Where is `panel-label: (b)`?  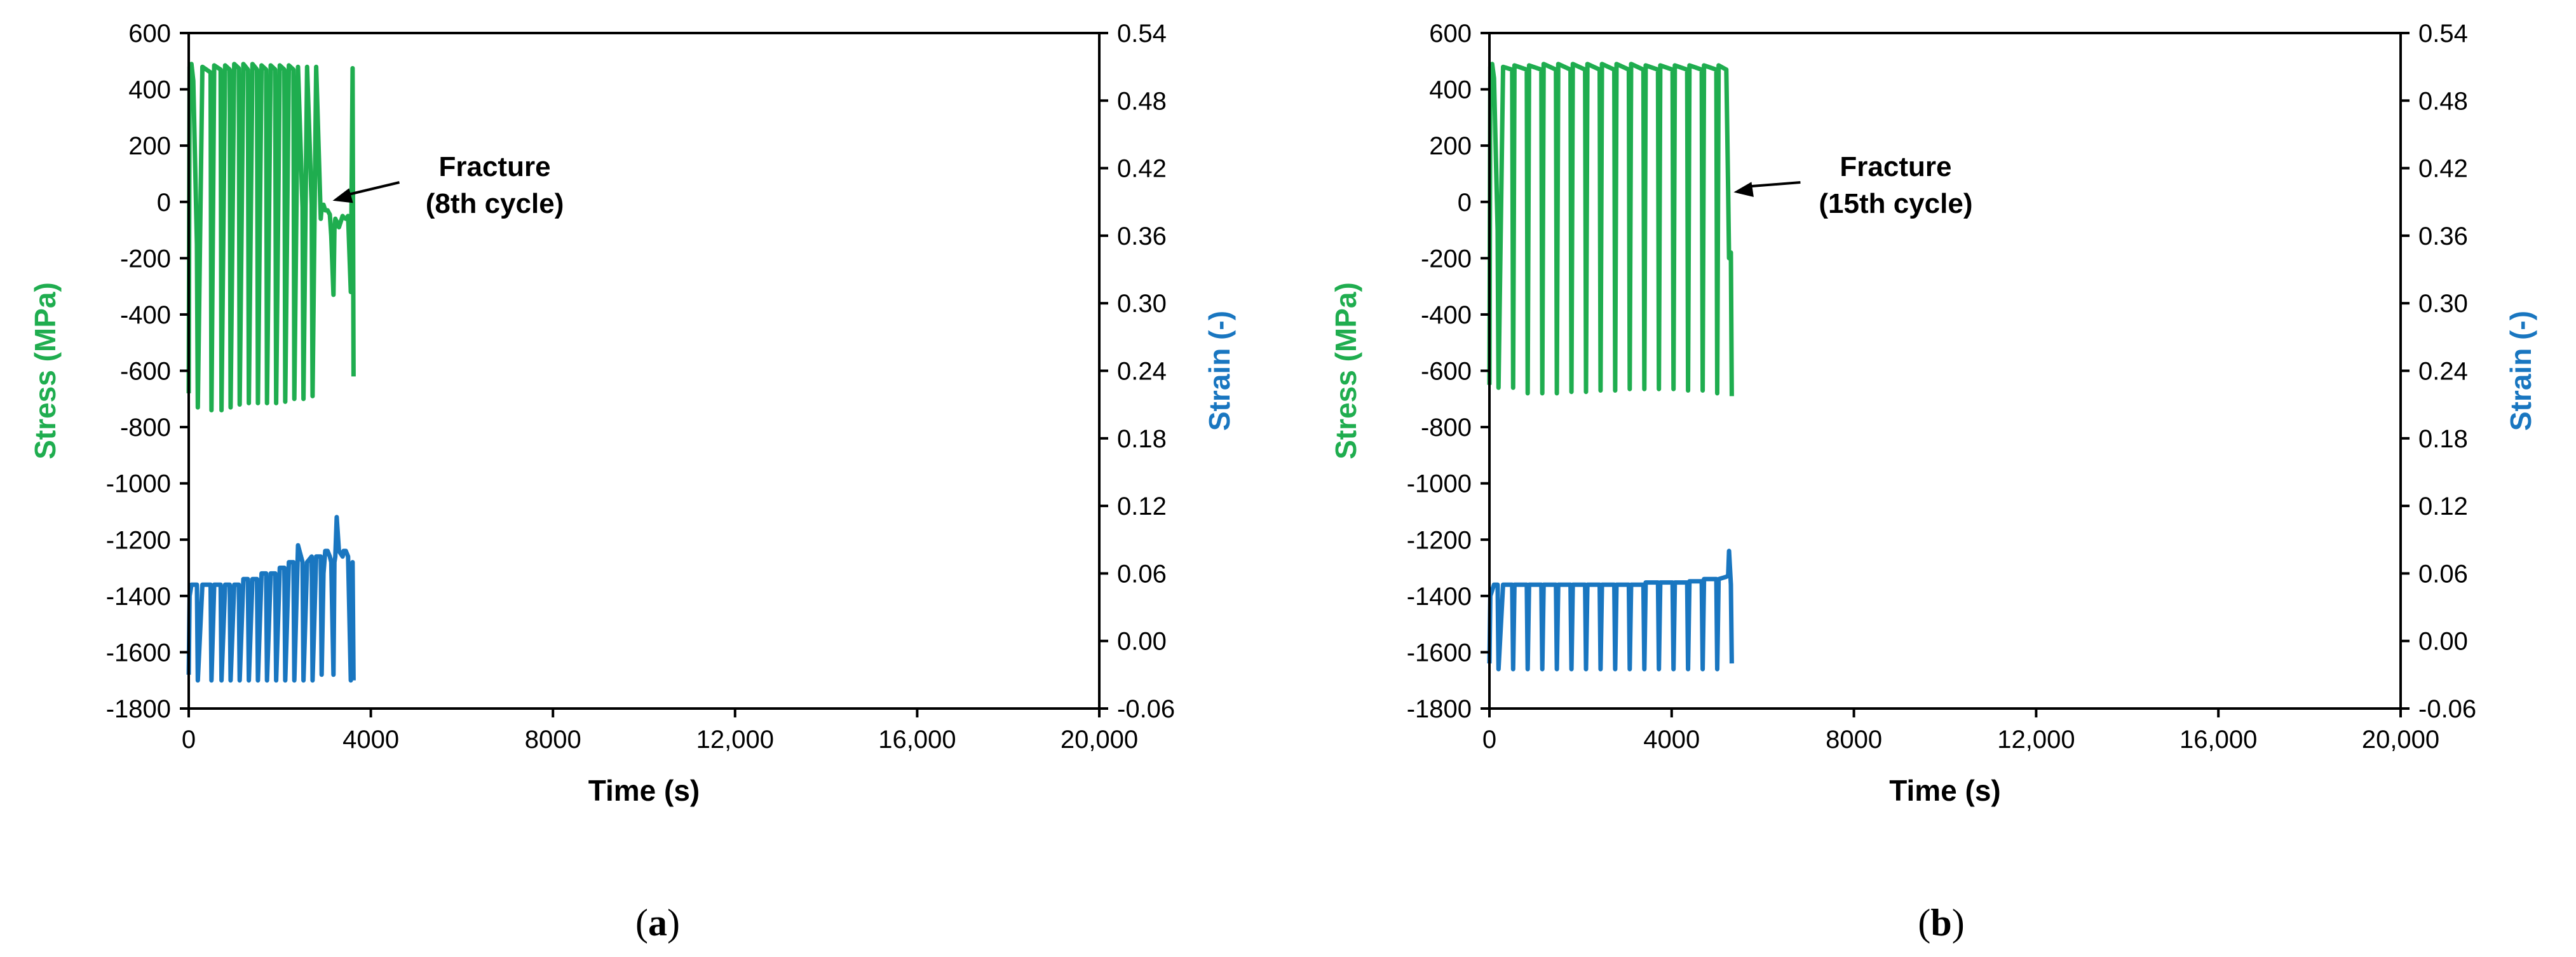 panel-label: (b) is located at coordinates (1941, 923).